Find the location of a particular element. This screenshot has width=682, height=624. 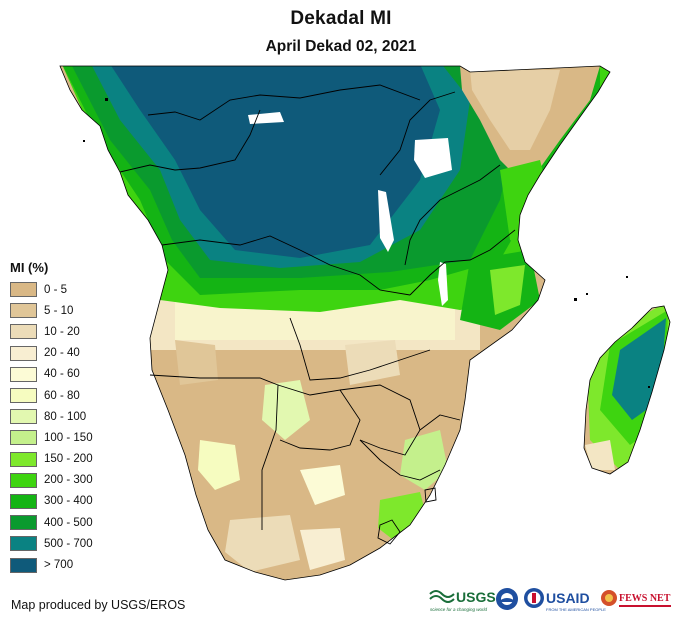

legend-label: 400 - 500 is located at coordinates (68, 522).